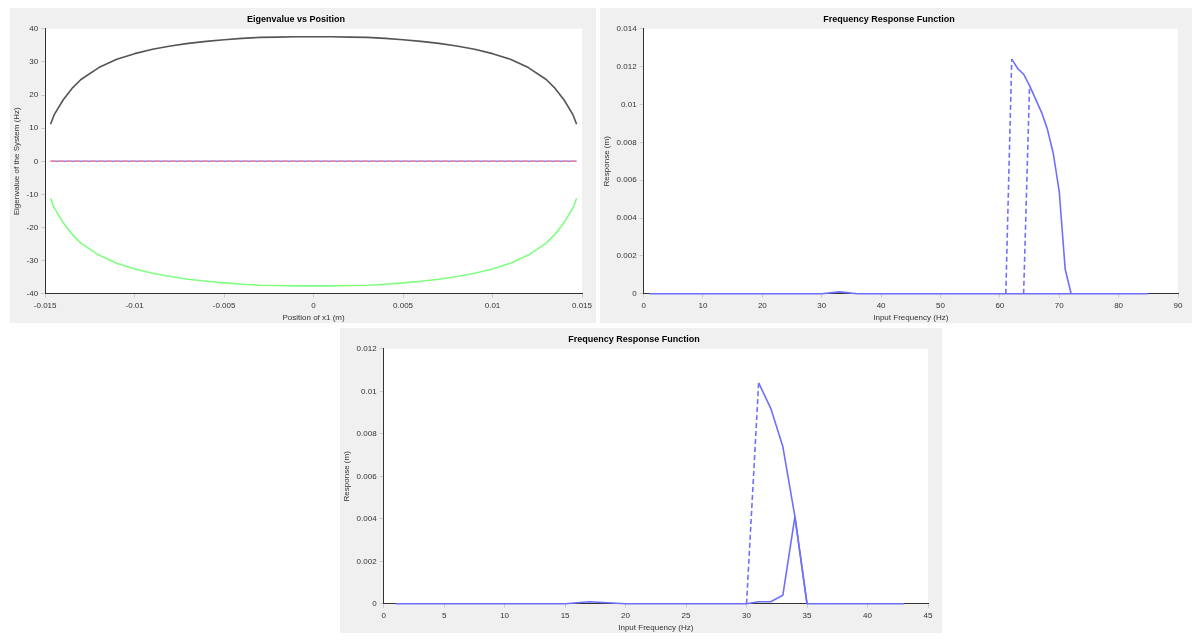 The width and height of the screenshot is (1200, 641). What do you see at coordinates (627, 28) in the screenshot?
I see `y-tick-label: 0.014` at bounding box center [627, 28].